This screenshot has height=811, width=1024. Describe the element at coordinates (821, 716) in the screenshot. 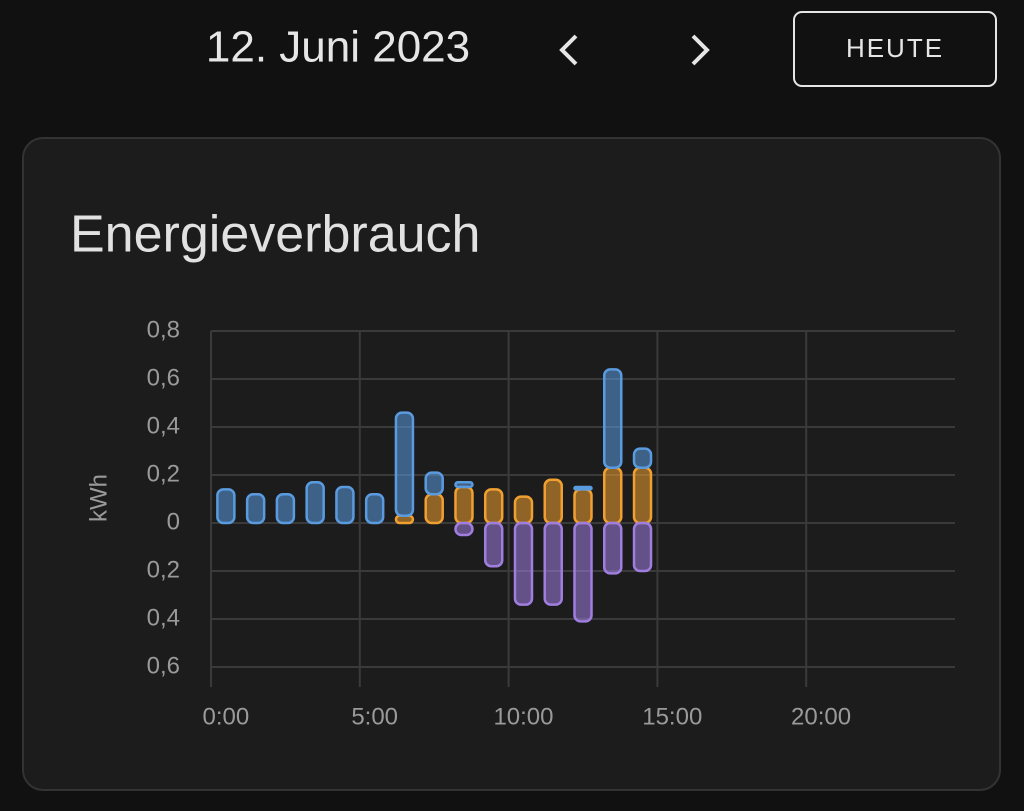

I see `x-tick-label: 20:00` at that location.